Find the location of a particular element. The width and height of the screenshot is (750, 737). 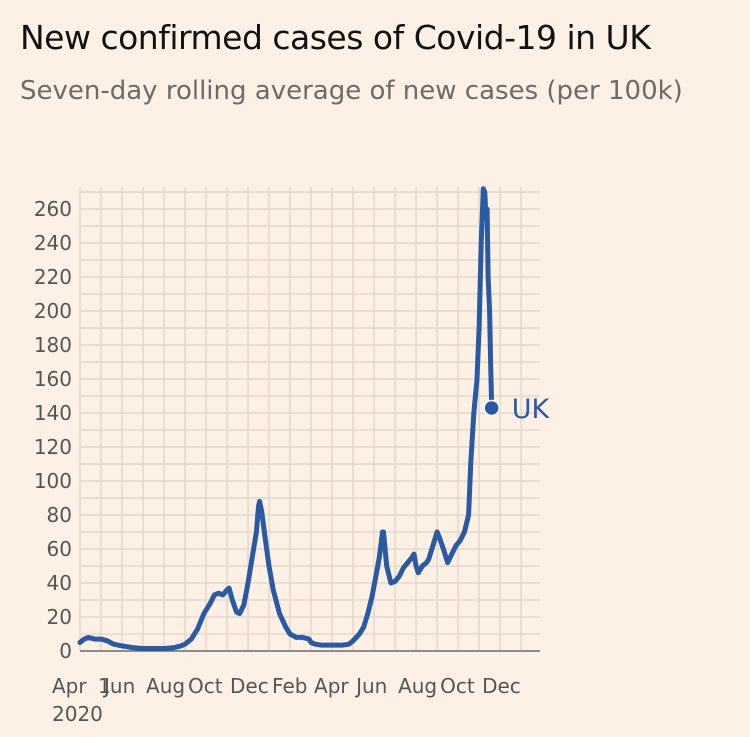

y-tick-labels: 0 20 40 60 80 100 120 140 160 180 200 220 240 260 is located at coordinates (53, 430).